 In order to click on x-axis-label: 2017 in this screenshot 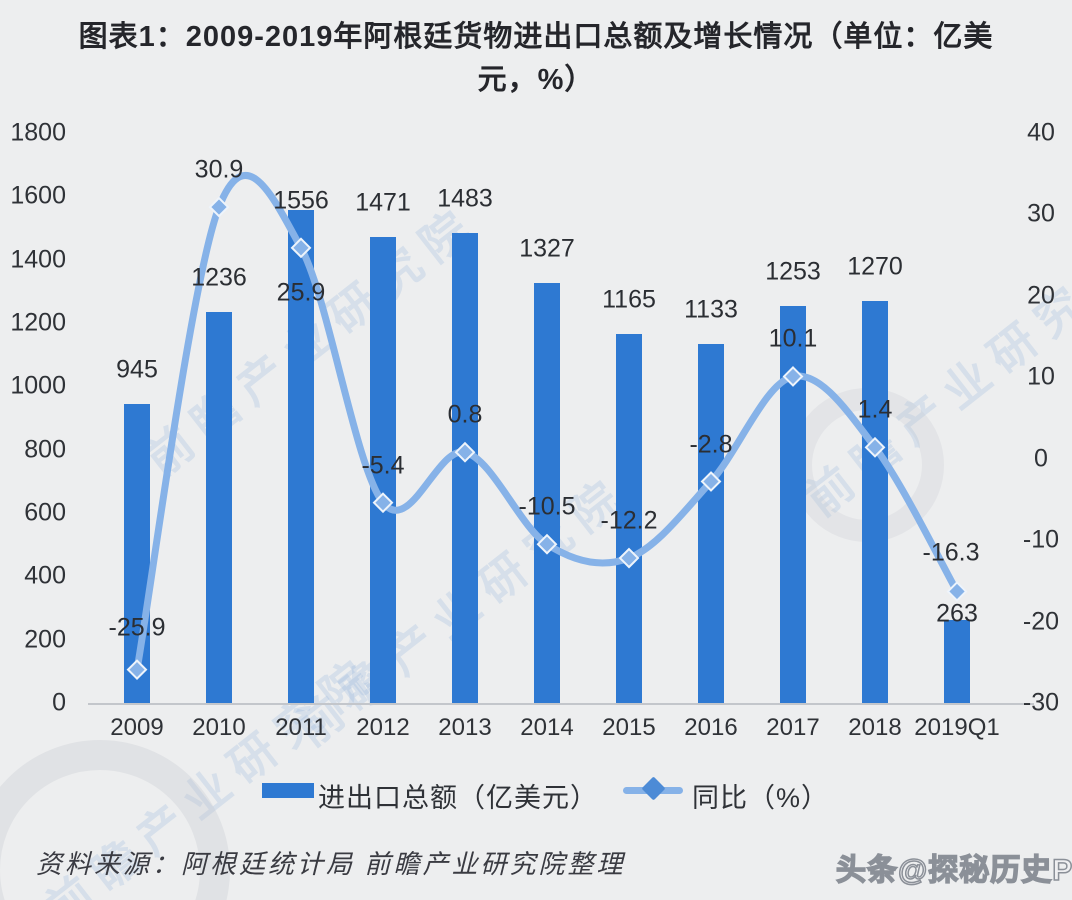, I will do `click(793, 727)`.